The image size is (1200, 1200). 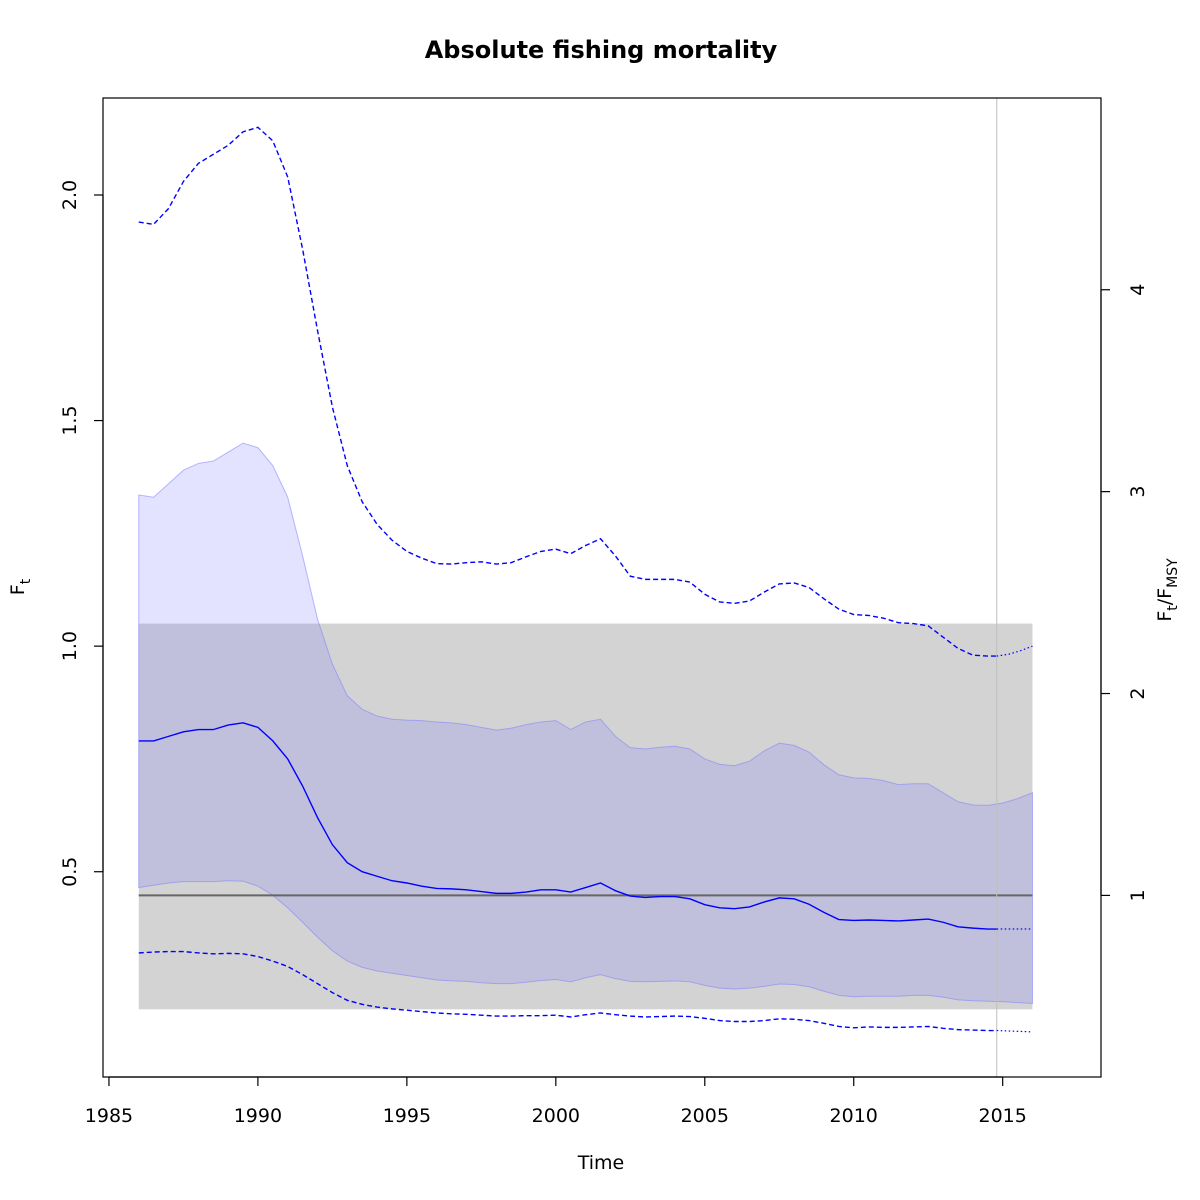 I want to click on y-axis-label-main: F, so click(x=18, y=589).